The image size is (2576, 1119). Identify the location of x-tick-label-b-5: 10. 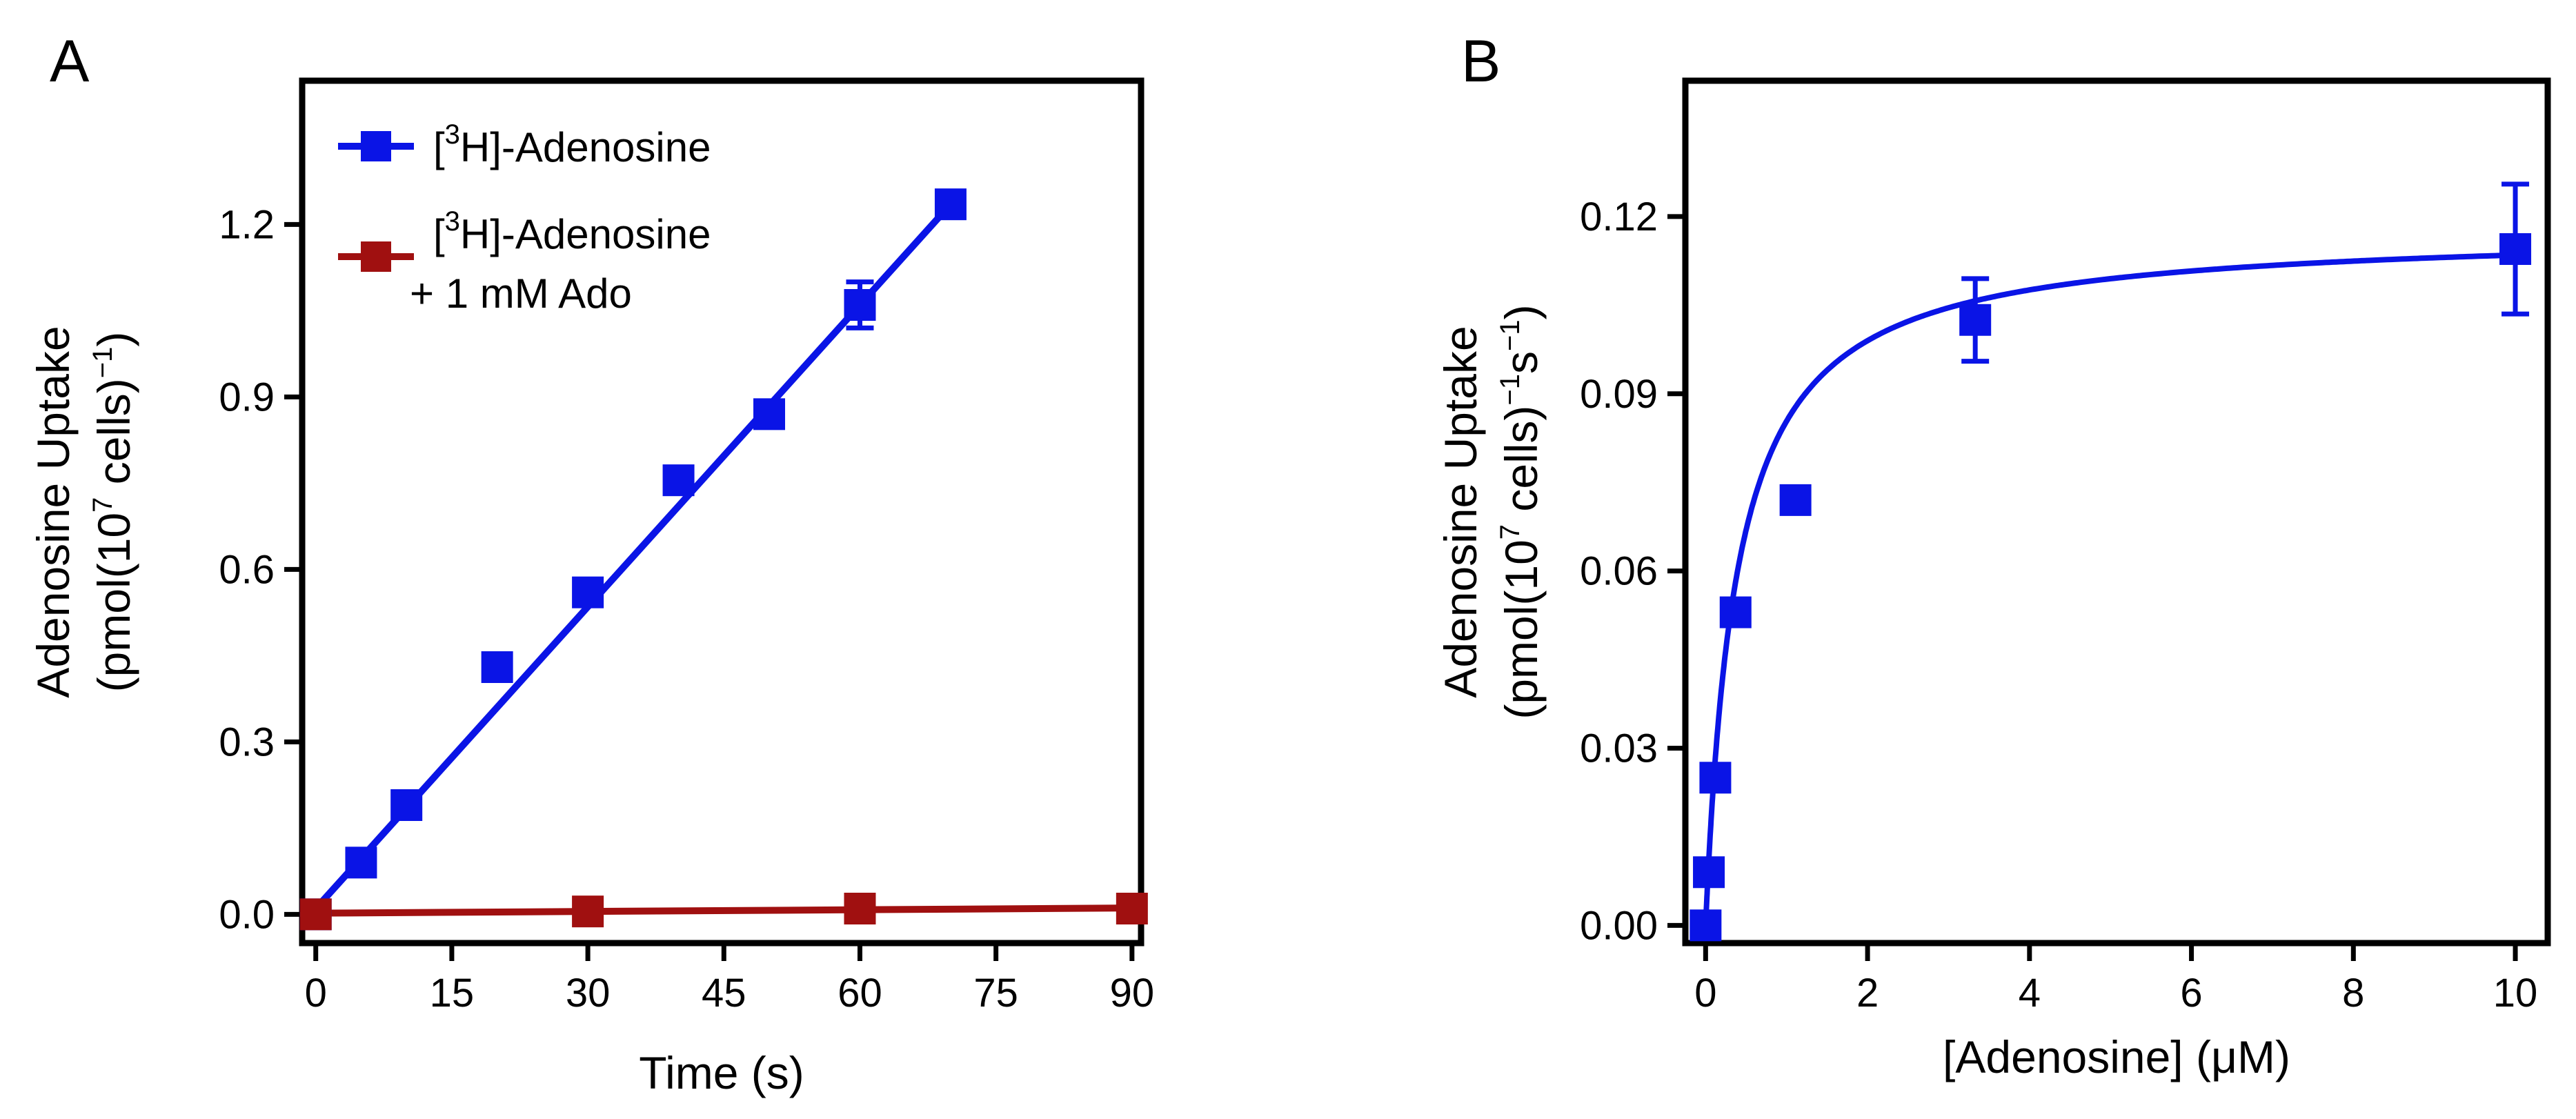
(2515, 993).